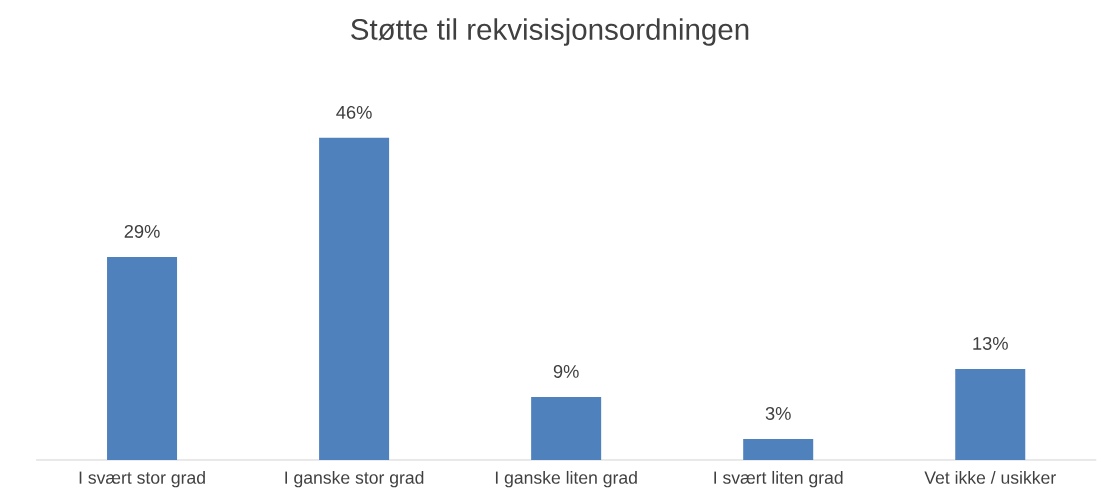 This screenshot has width=1100, height=500. Describe the element at coordinates (142, 231) in the screenshot. I see `data-label: 29%` at that location.